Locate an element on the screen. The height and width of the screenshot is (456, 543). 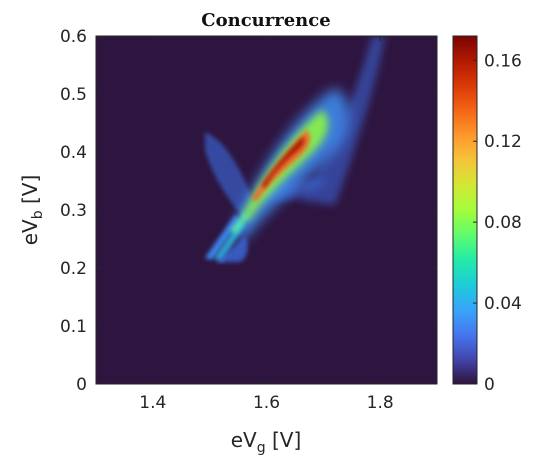
left-wing-region is located at coordinates (230, 176).